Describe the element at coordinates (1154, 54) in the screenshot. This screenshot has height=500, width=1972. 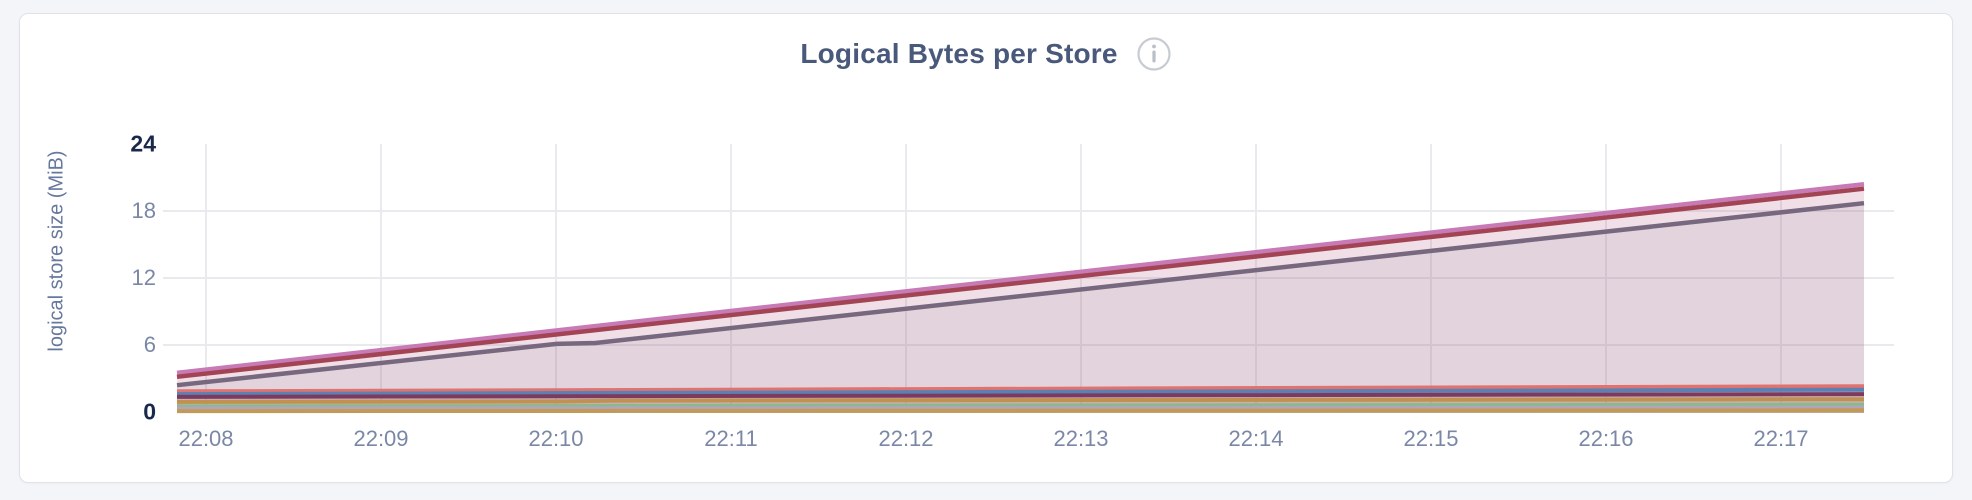
I see `info-icon` at that location.